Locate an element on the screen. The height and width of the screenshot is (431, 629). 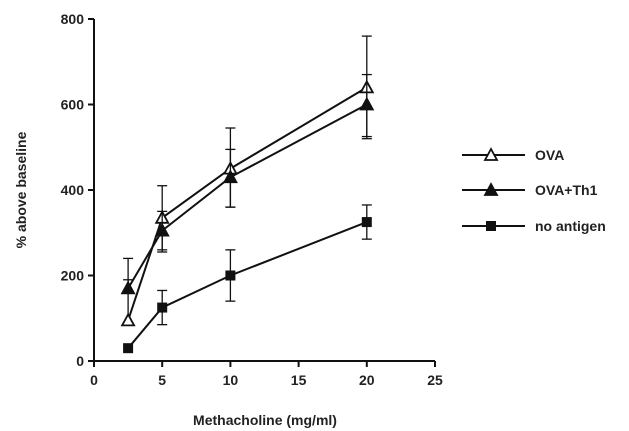
x-tick-label: 0 is located at coordinates (94, 380).